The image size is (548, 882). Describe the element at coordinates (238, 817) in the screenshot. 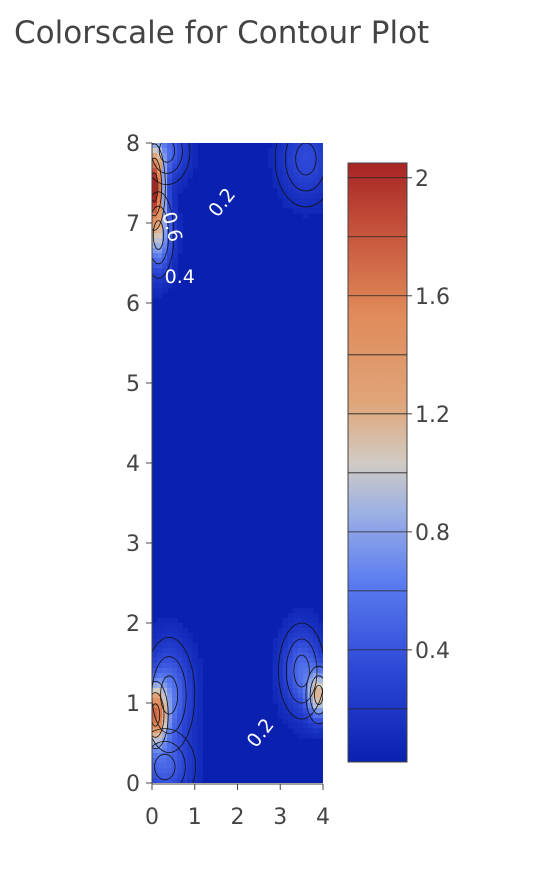

I see `x-tick-label: 2` at that location.